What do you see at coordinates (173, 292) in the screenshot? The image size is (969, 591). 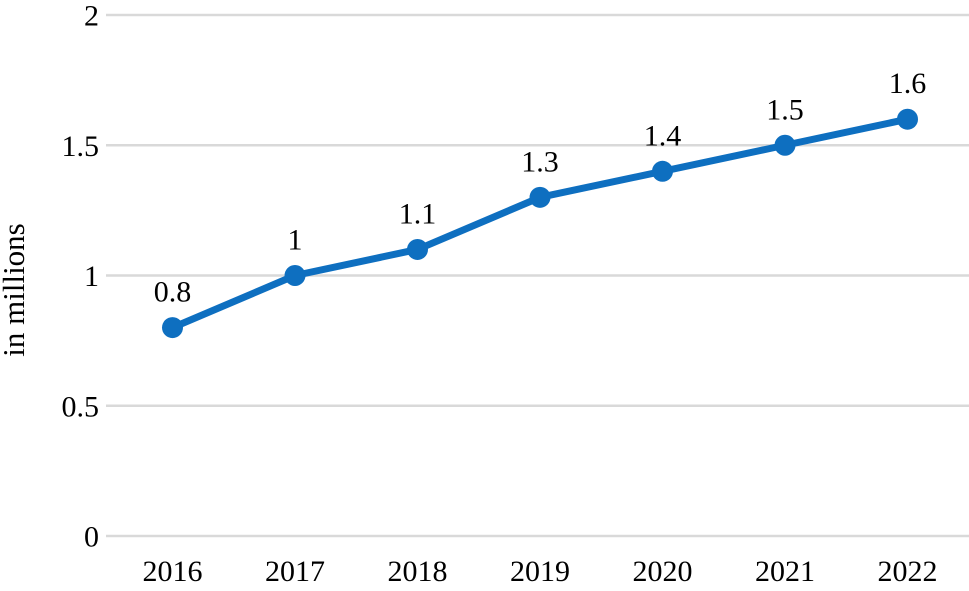 I see `data-point-label: 0.8` at bounding box center [173, 292].